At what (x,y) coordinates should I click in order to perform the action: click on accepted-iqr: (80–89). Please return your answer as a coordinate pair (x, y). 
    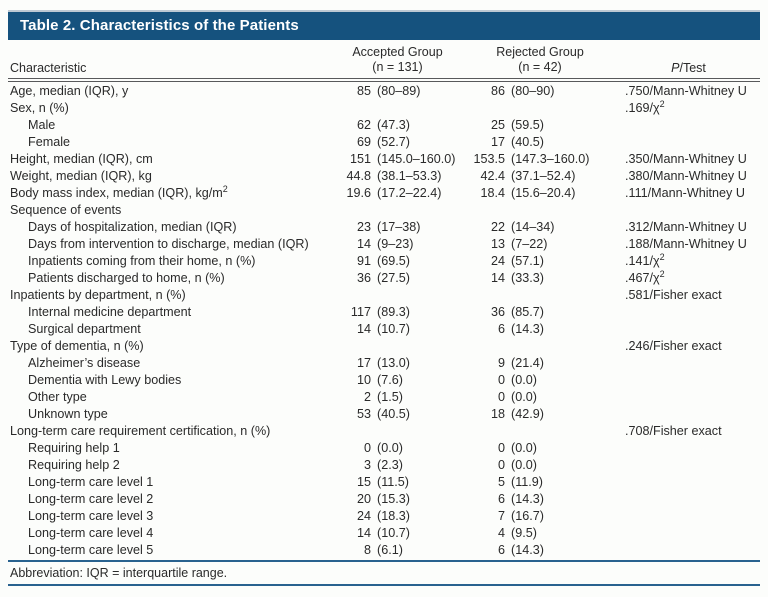
    Looking at the image, I should click on (399, 91).